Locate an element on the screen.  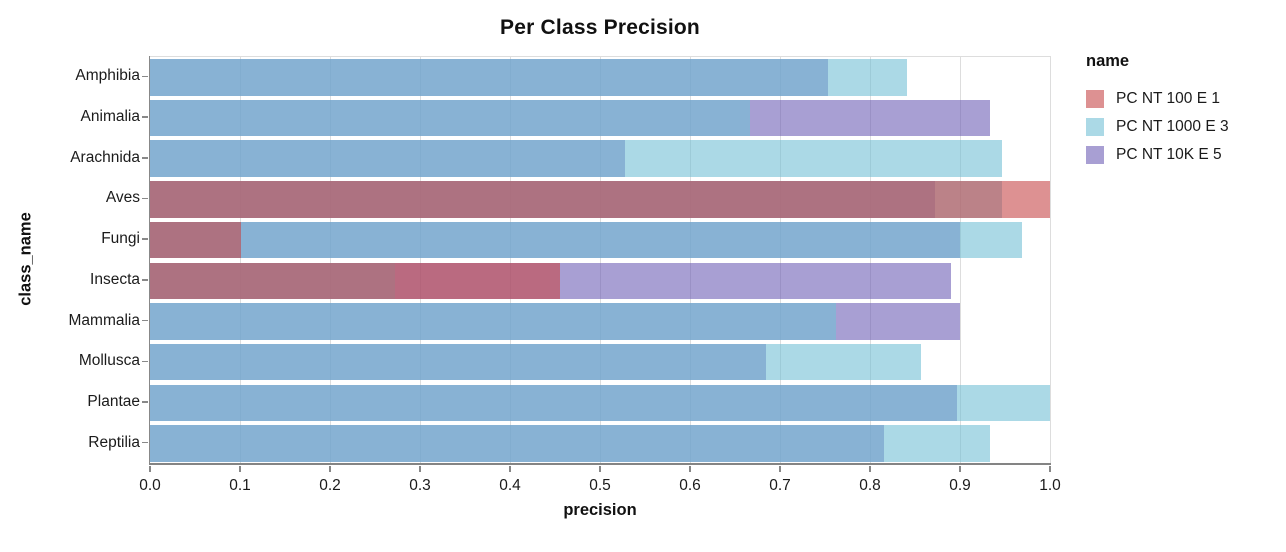
gridline-0.7 is located at coordinates (780, 260).